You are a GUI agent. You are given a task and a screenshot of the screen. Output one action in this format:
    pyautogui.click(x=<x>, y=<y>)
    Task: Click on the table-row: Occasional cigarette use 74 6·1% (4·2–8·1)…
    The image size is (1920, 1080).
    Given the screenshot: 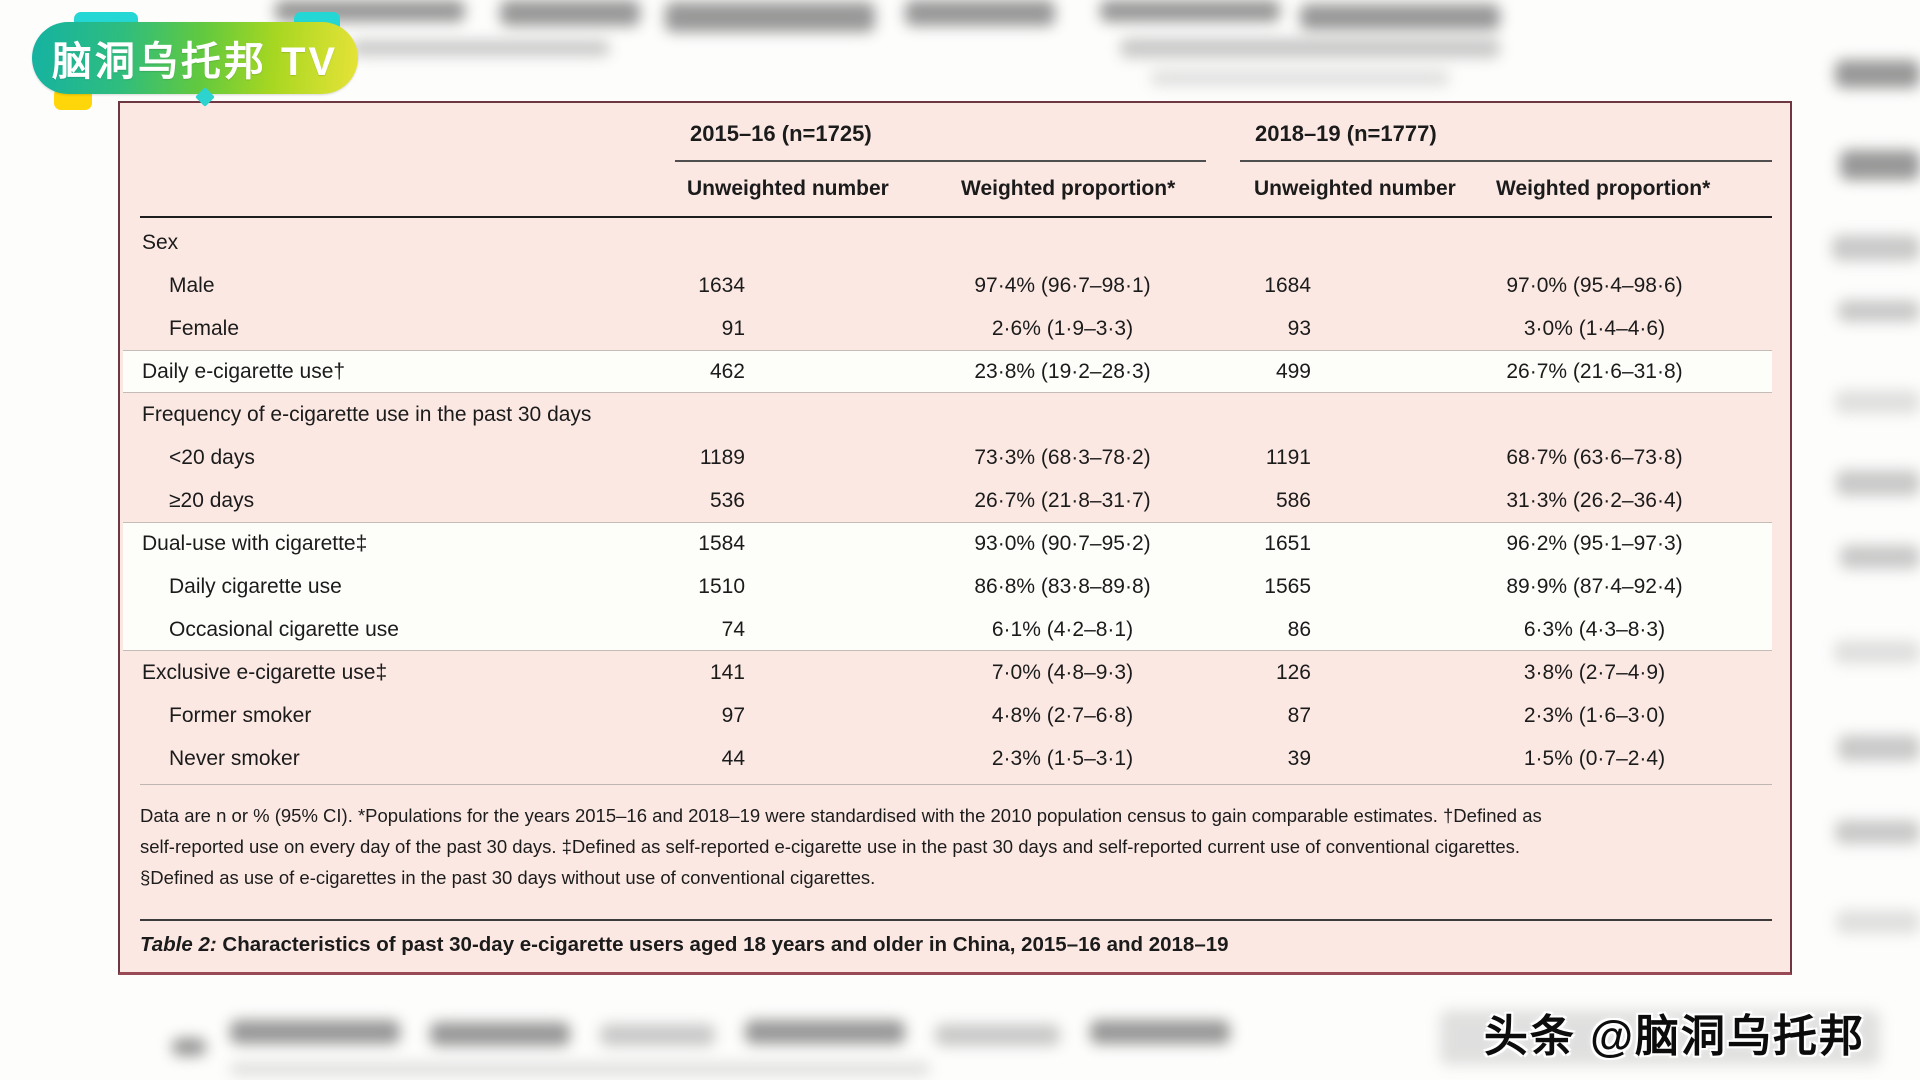 What is the action you would take?
    pyautogui.click(x=955, y=629)
    